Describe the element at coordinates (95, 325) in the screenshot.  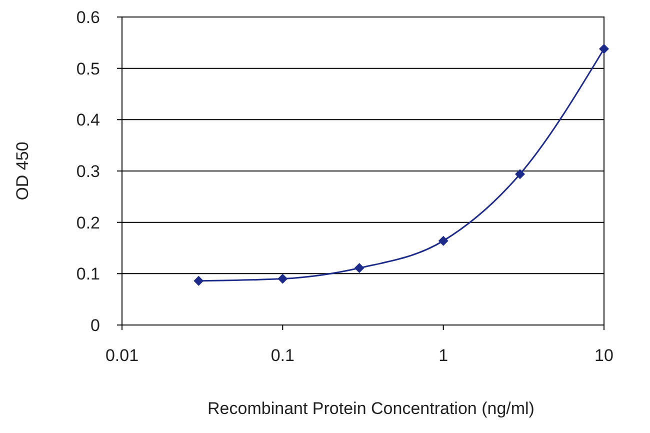
I see `y-tick-label: 0` at that location.